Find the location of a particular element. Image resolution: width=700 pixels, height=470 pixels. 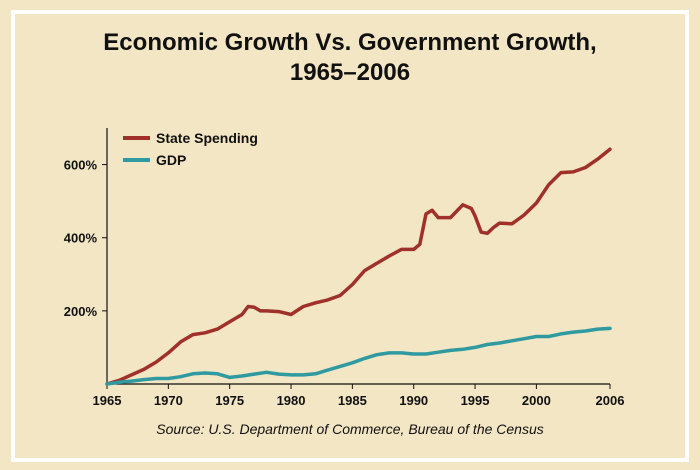

y-tick-label: 200% is located at coordinates (81, 311).